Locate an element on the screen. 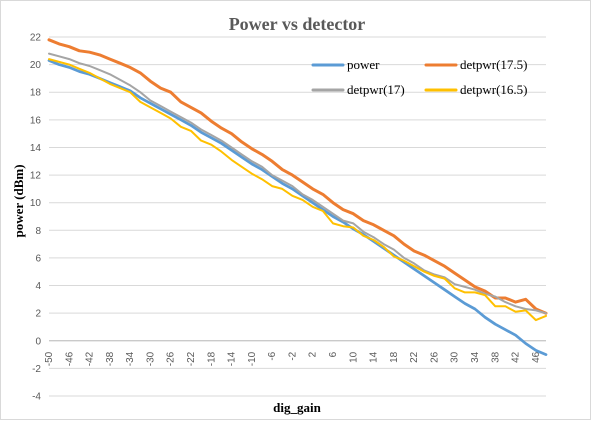 Image resolution: width=591 pixels, height=421 pixels. x-tick-label: 46 is located at coordinates (536, 357).